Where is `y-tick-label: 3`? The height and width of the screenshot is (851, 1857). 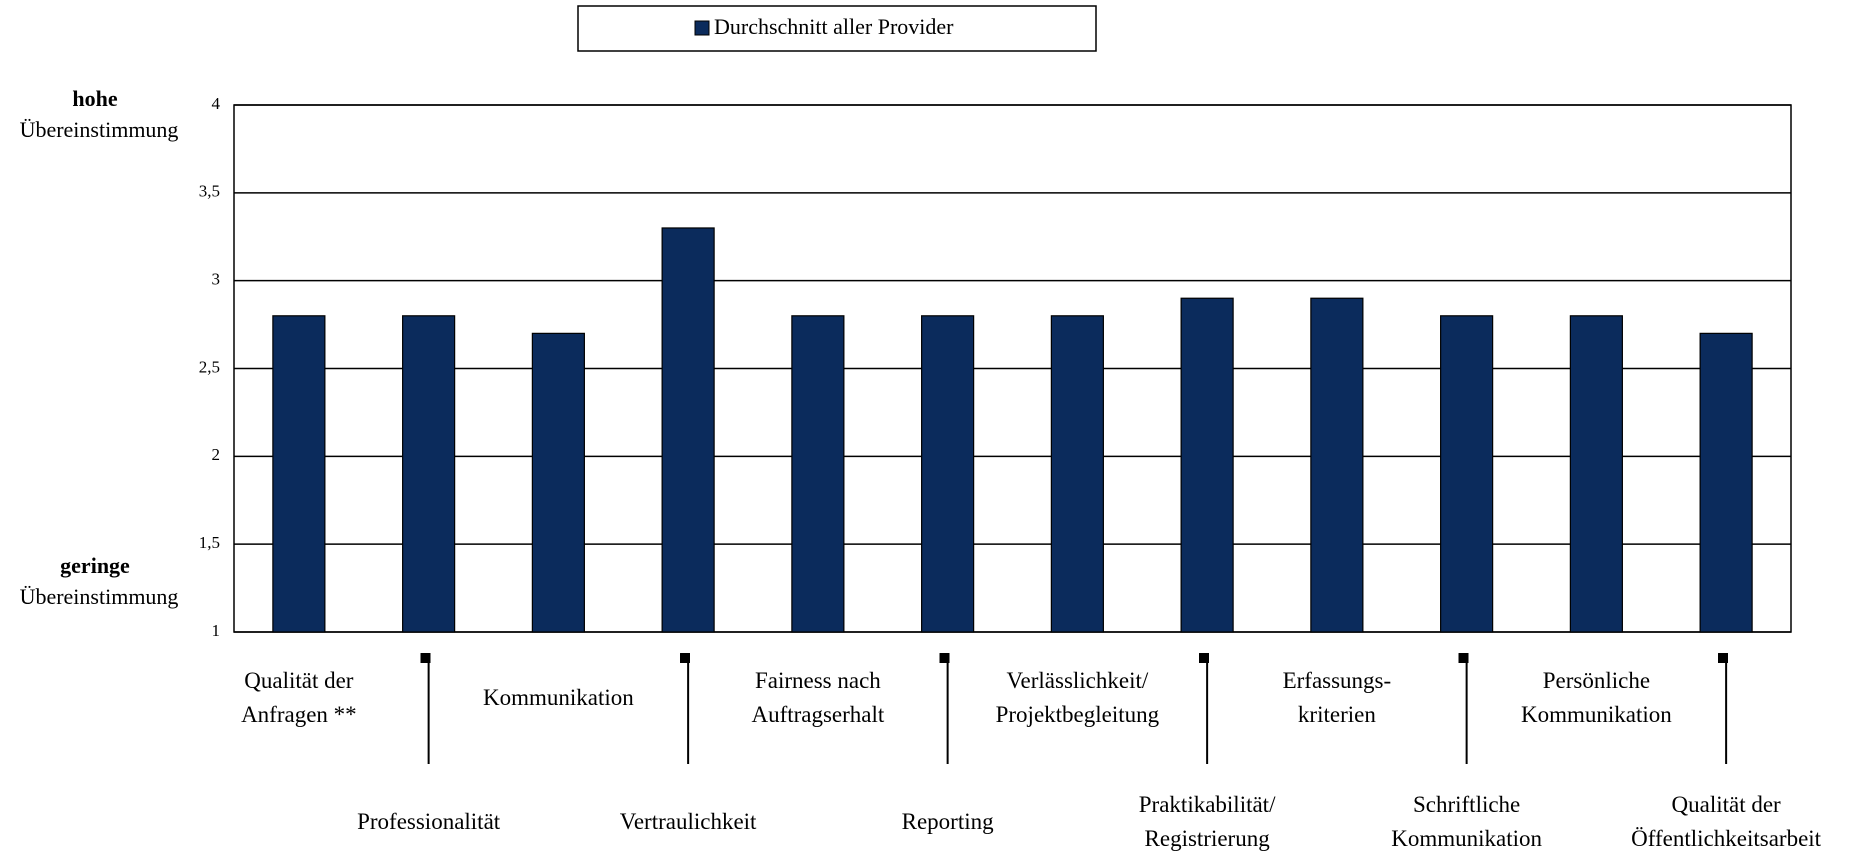 y-tick-label: 3 is located at coordinates (216, 279).